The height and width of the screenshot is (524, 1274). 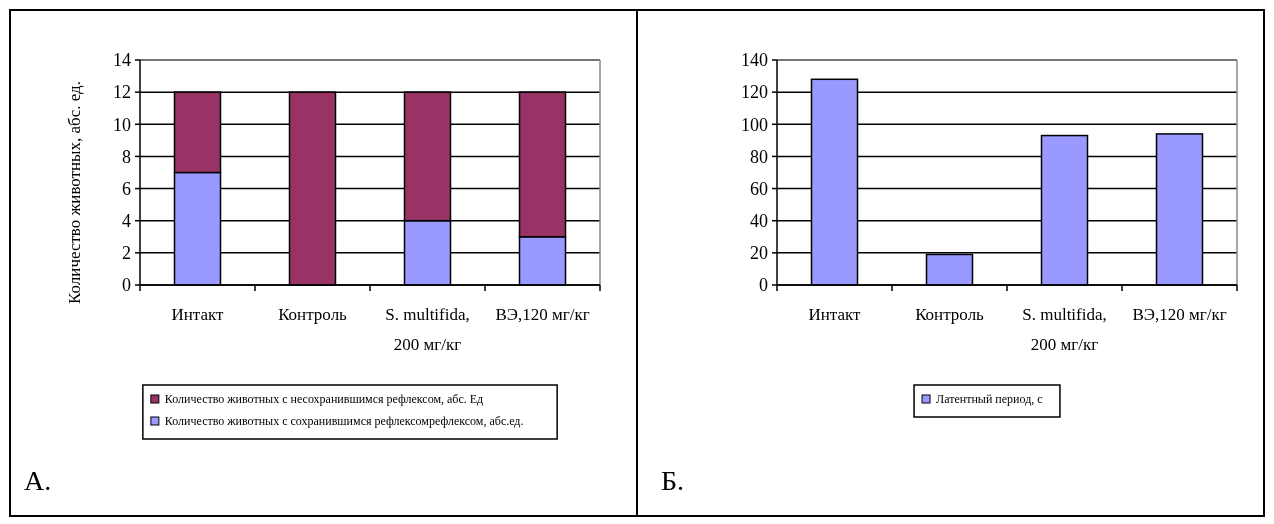 What do you see at coordinates (754, 92) in the screenshot?
I see `y-tick-label: 120` at bounding box center [754, 92].